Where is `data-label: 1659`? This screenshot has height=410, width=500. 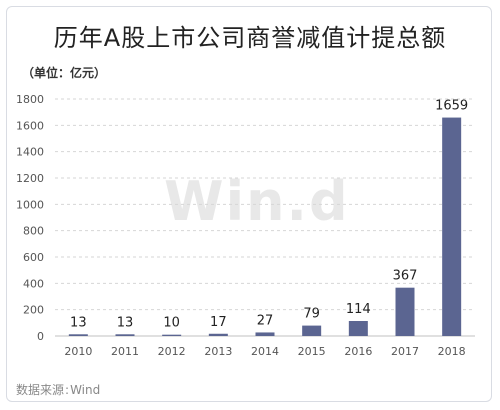 data-label: 1659 is located at coordinates (451, 106).